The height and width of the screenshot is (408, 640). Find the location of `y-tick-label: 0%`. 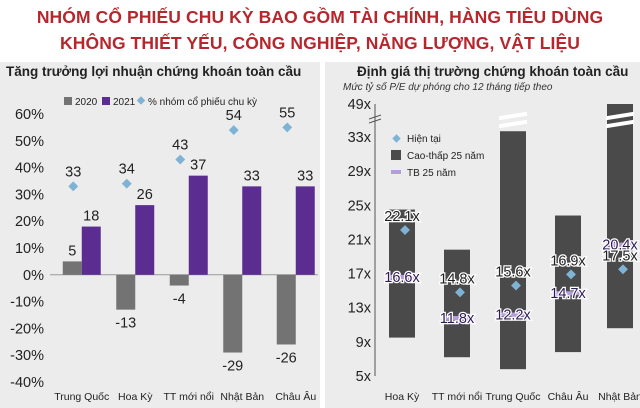

y-tick-label: 0% is located at coordinates (33, 276).